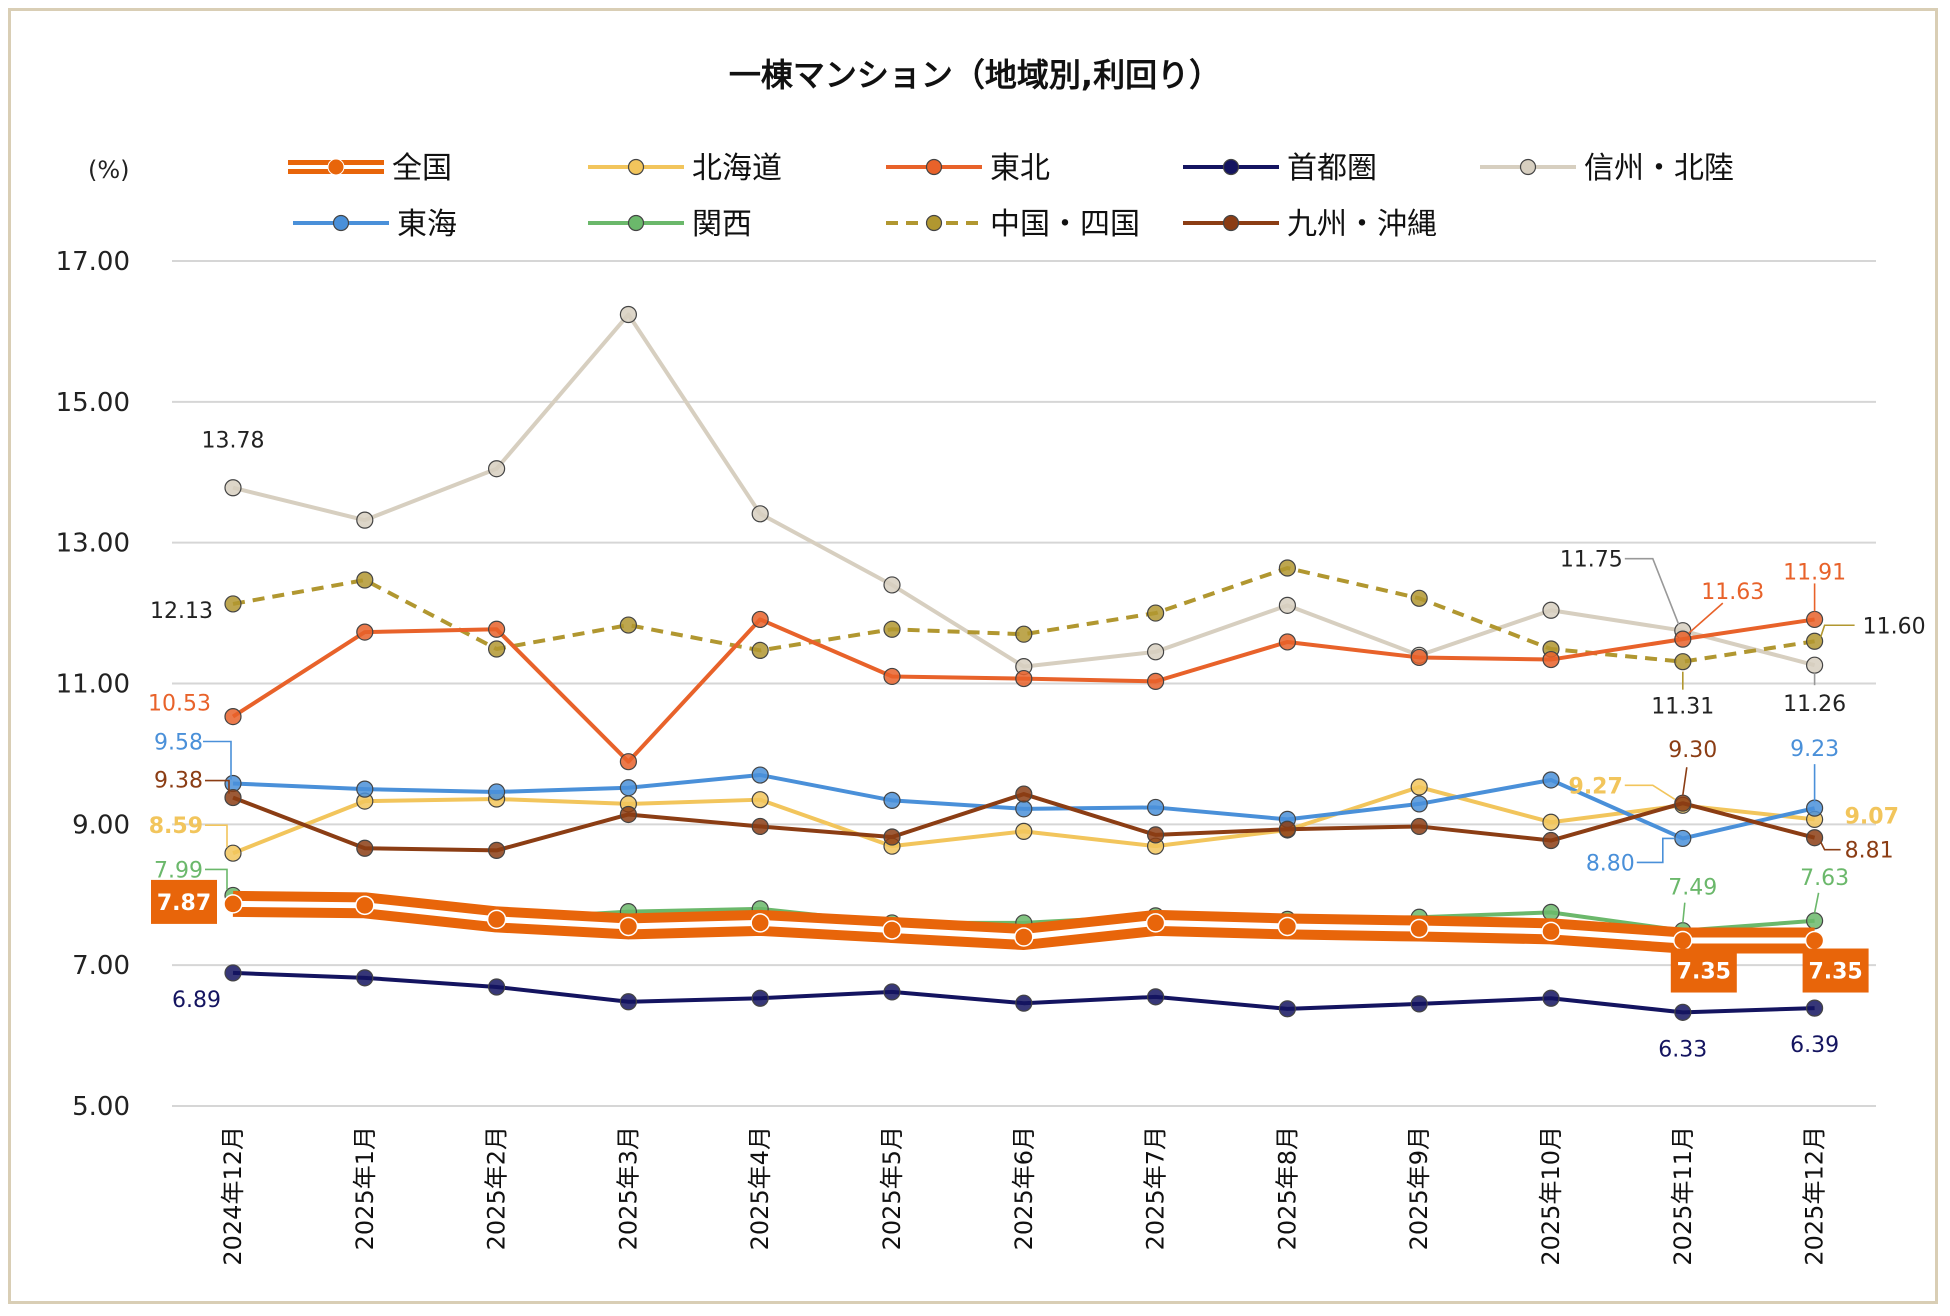 The image size is (1950, 1316). Describe the element at coordinates (184, 901) in the screenshot. I see `data-label-box` at that location.